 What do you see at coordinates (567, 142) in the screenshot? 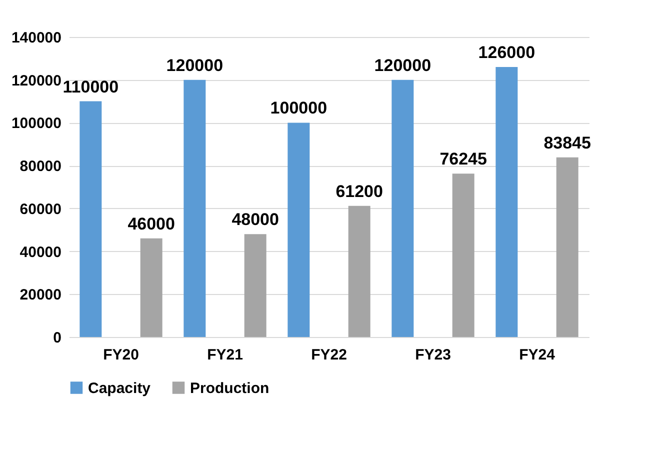
I see `data-label: 83845` at bounding box center [567, 142].